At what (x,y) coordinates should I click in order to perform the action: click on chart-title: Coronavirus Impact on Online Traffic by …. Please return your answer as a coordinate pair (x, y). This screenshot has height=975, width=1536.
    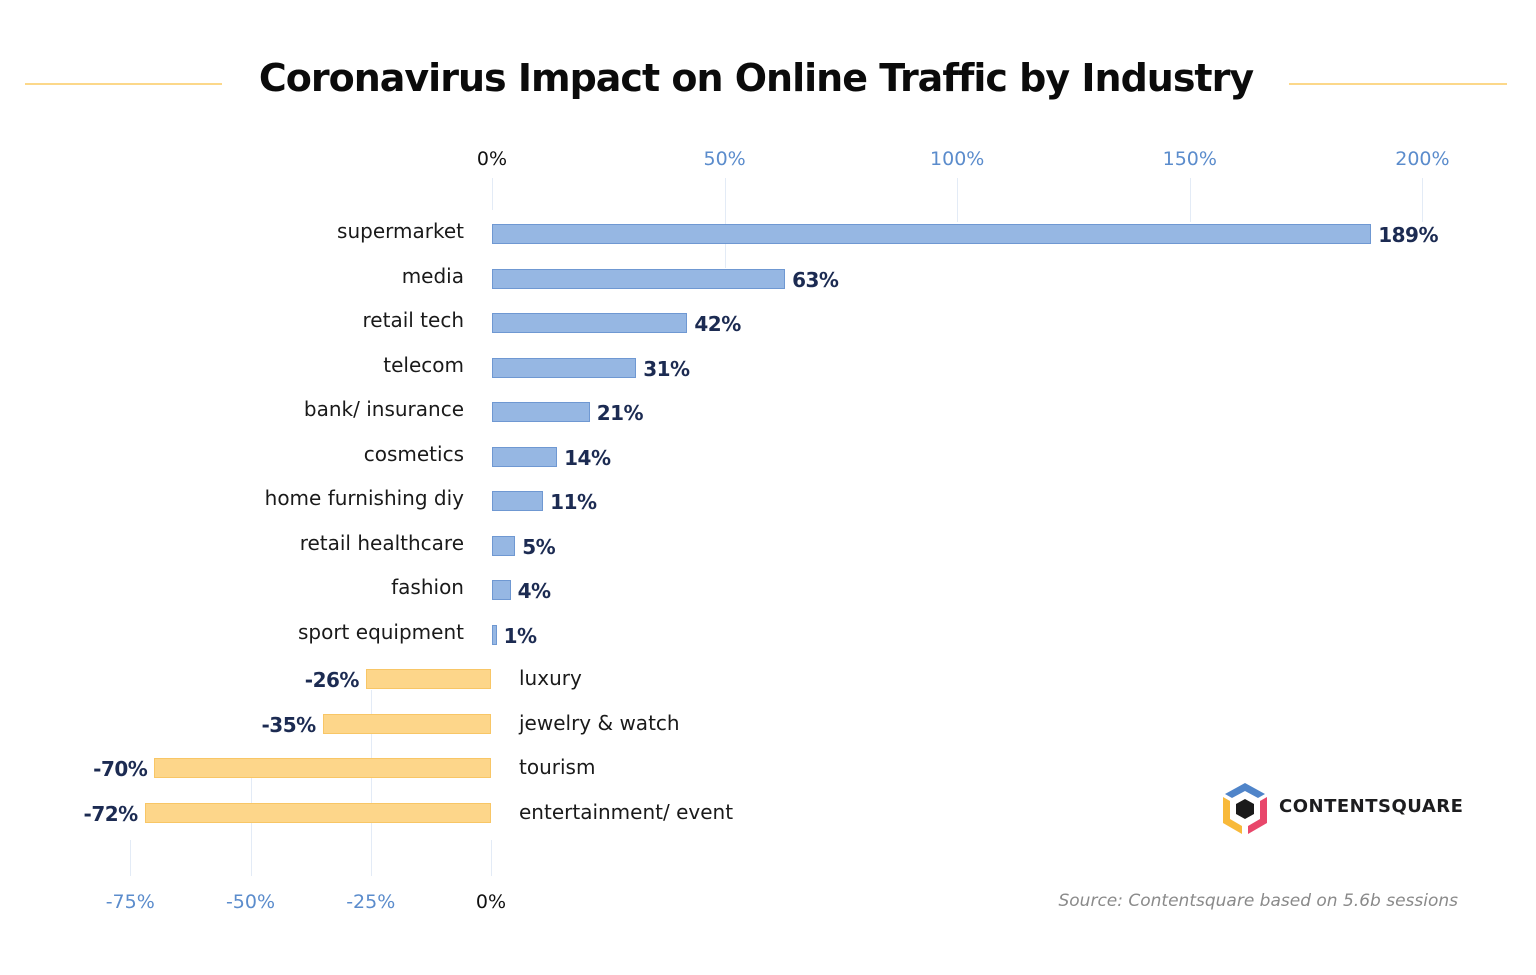
    Looking at the image, I should click on (756, 78).